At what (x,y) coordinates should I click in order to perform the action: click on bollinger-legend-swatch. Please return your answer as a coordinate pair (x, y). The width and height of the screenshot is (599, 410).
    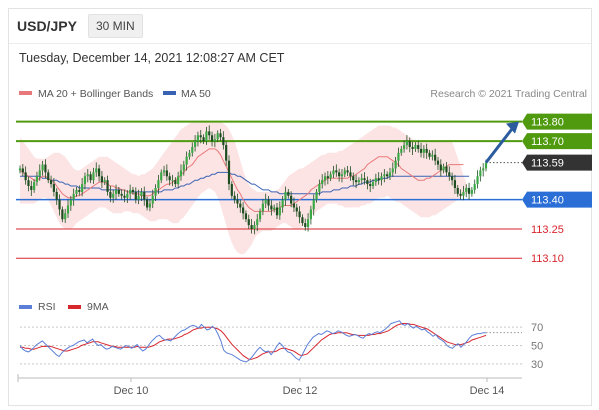
    Looking at the image, I should click on (25, 93).